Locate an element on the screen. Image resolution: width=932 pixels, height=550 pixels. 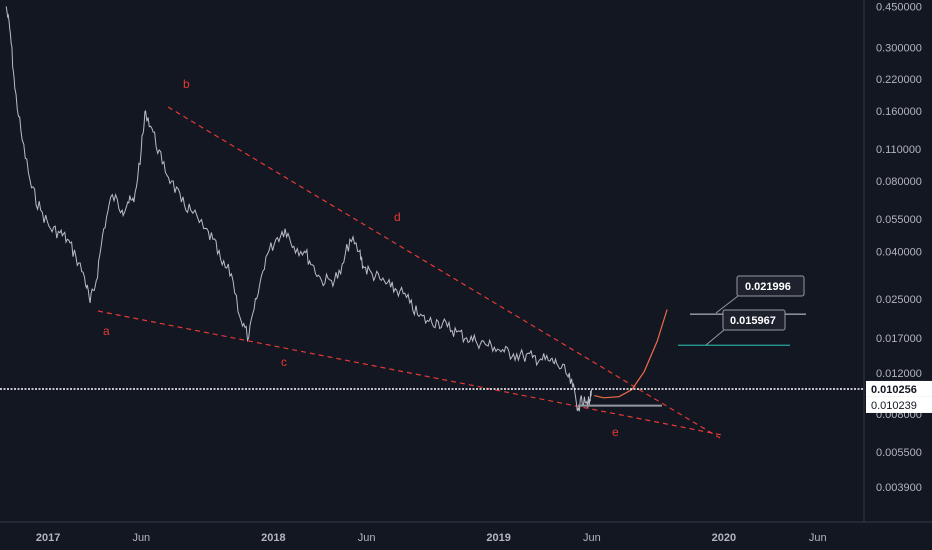
price-tick-label: 0.003900 is located at coordinates (899, 488).